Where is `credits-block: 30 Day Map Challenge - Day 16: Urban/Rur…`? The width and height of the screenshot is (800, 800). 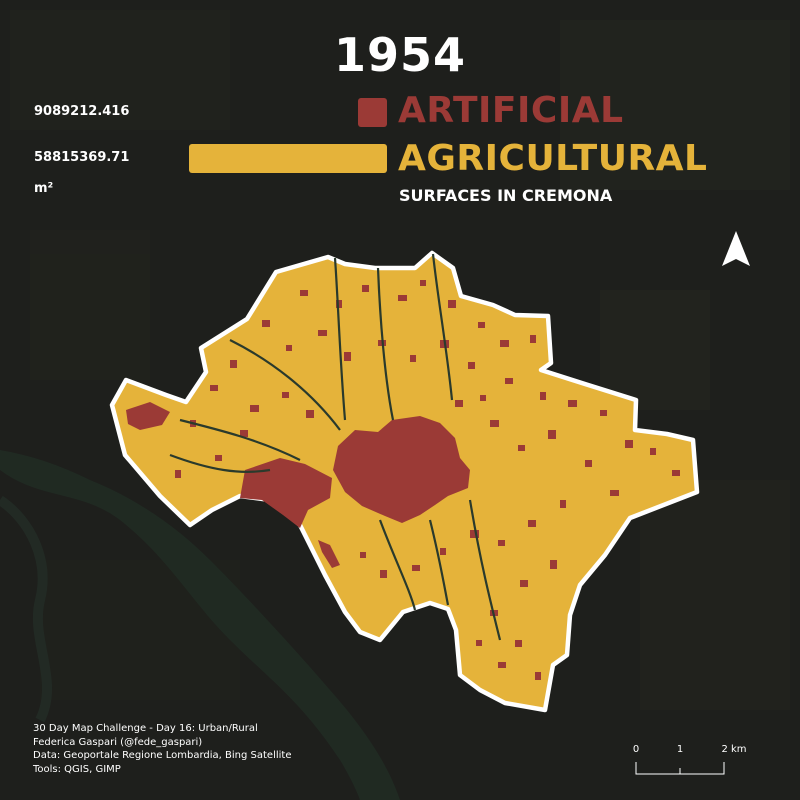
credits-block: 30 Day Map Challenge - Day 16: Urban/Rur… is located at coordinates (162, 749).